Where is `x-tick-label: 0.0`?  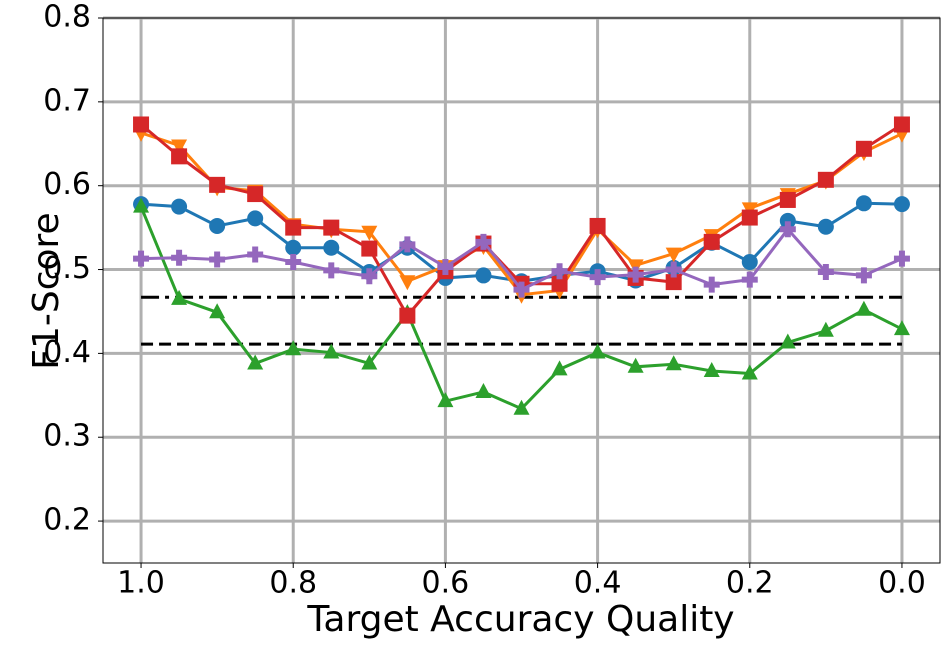
x-tick-label: 0.0 is located at coordinates (902, 583).